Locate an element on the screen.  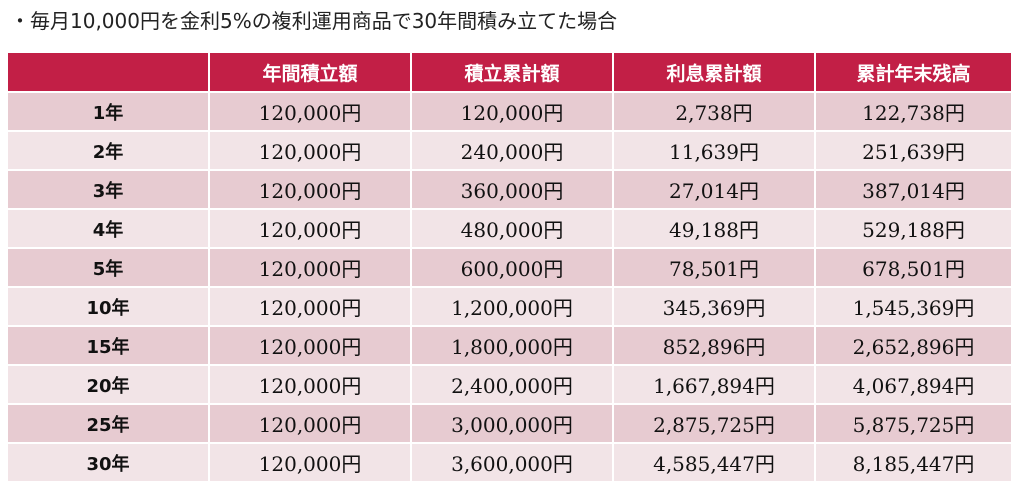
year-cell: 30年 is located at coordinates (108, 463).